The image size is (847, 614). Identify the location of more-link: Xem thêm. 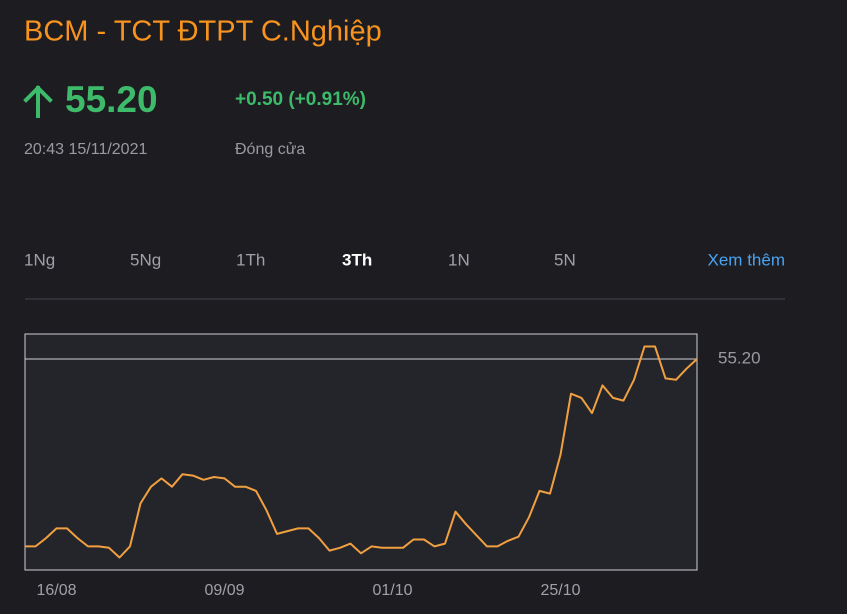
(746, 259).